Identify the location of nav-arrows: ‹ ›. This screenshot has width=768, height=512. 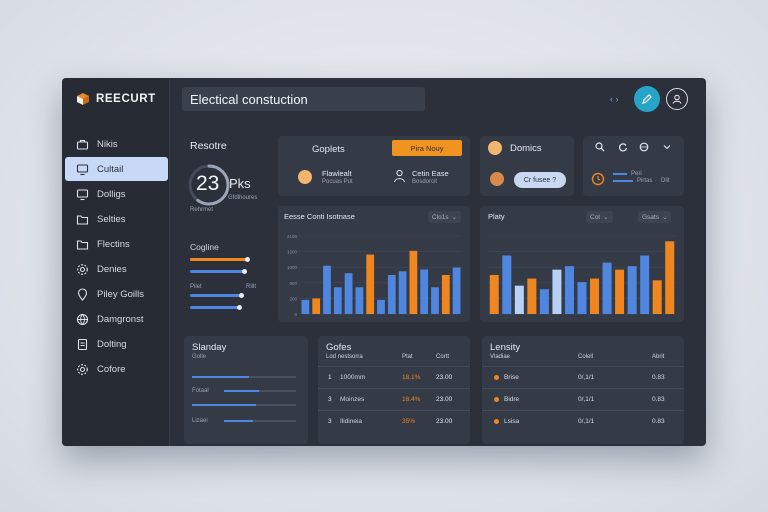
(614, 99).